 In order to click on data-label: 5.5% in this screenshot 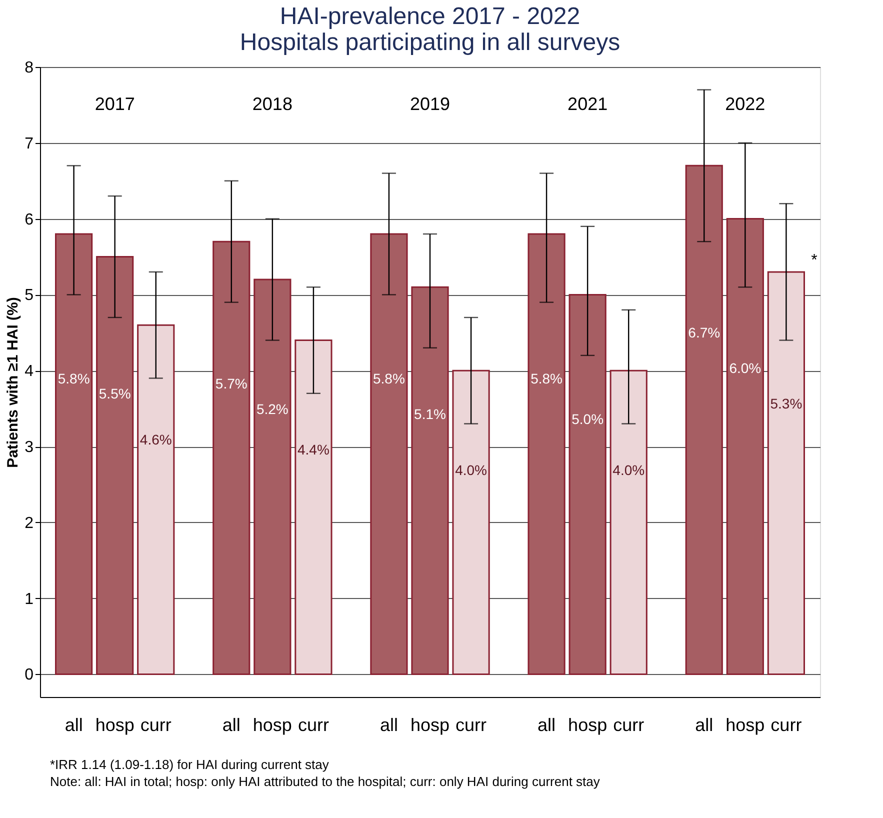, I will do `click(114, 394)`.